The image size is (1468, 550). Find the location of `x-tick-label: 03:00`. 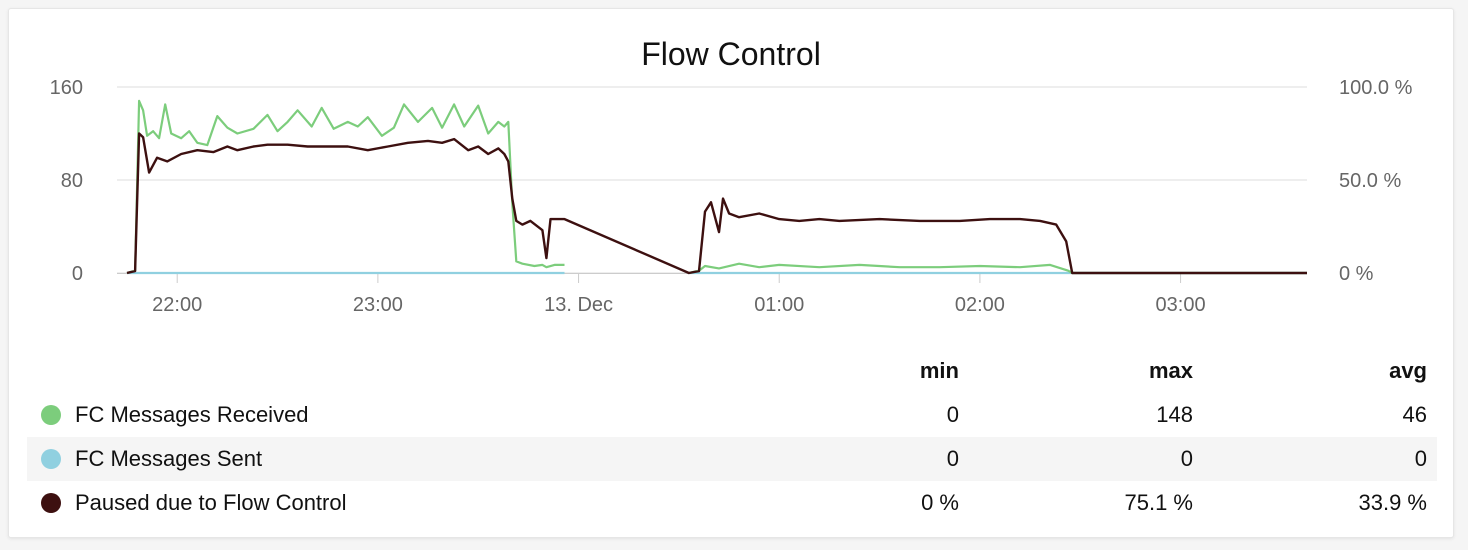

x-tick-label: 03:00 is located at coordinates (1181, 305).